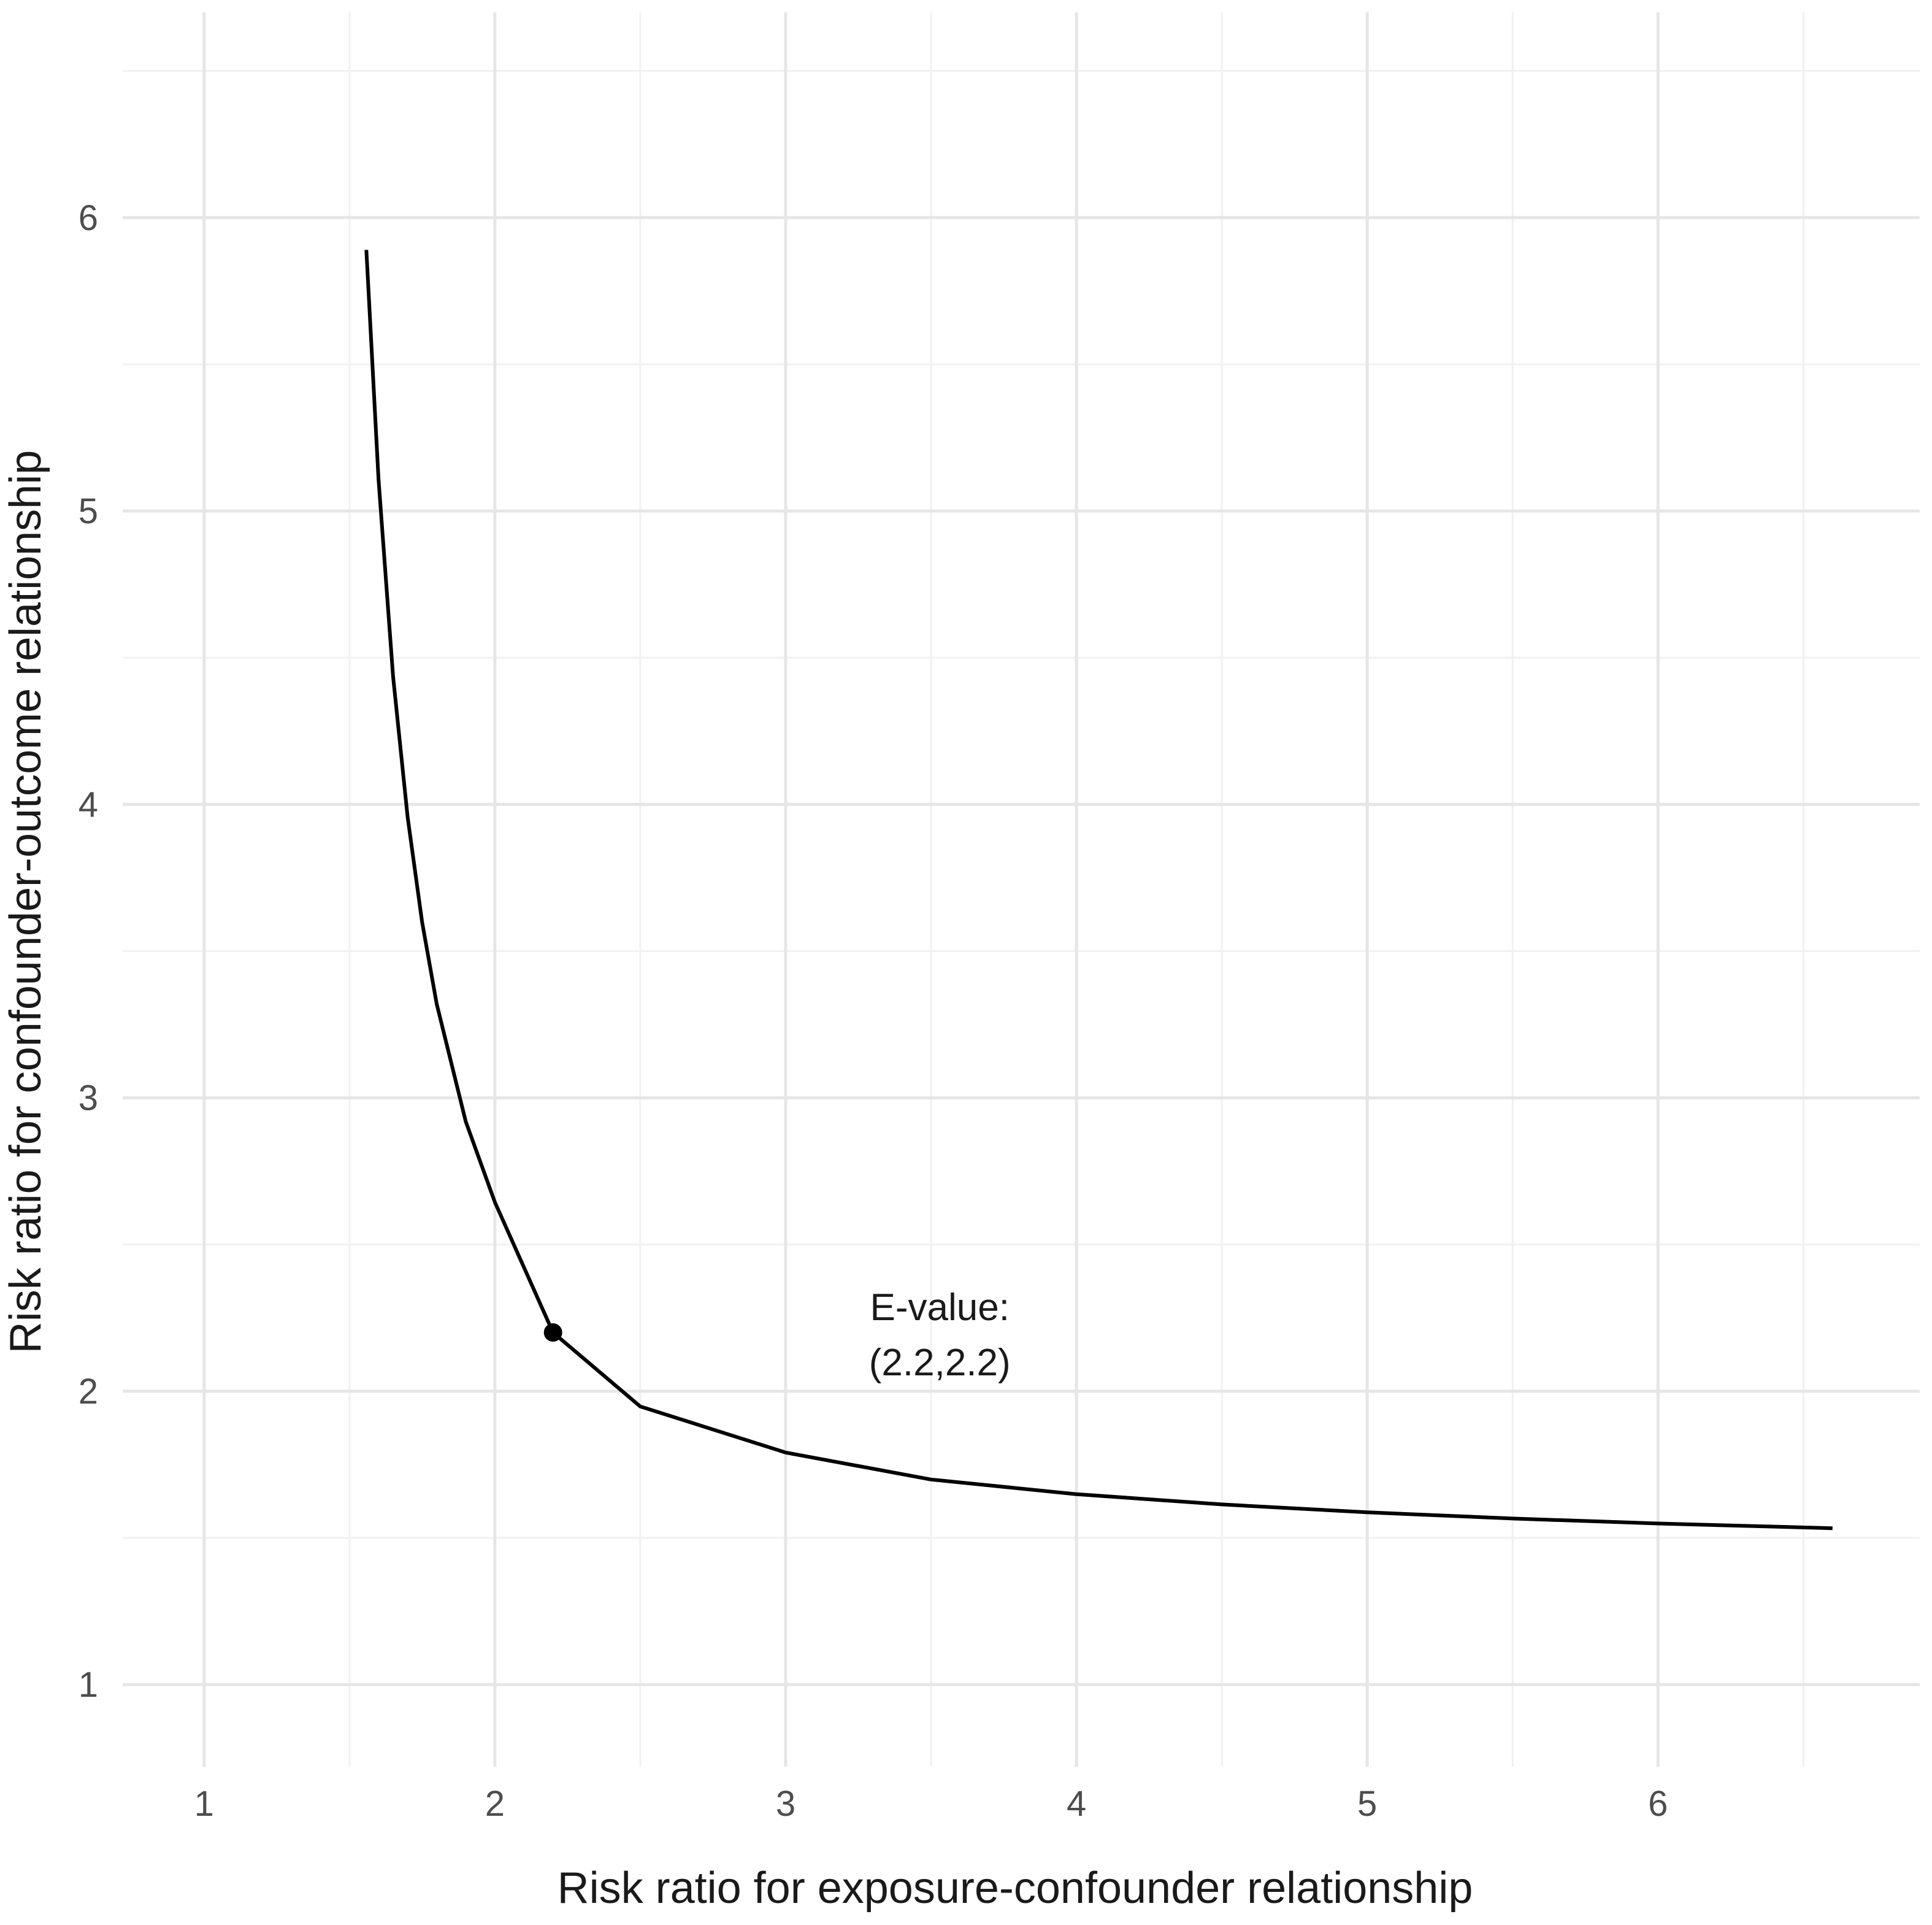 The image size is (1932, 1925). I want to click on y-tick-label: 6, so click(88, 218).